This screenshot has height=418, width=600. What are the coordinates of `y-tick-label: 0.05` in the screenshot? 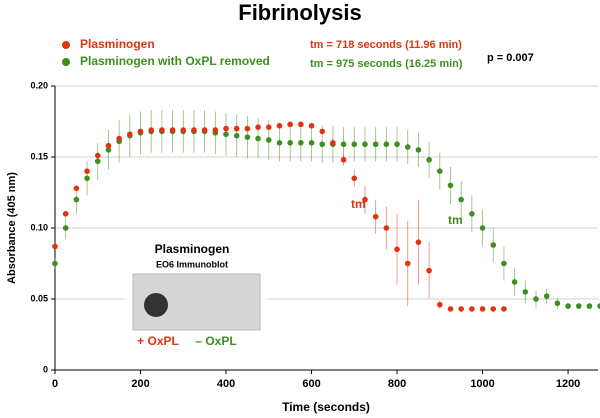 It's located at (39, 298).